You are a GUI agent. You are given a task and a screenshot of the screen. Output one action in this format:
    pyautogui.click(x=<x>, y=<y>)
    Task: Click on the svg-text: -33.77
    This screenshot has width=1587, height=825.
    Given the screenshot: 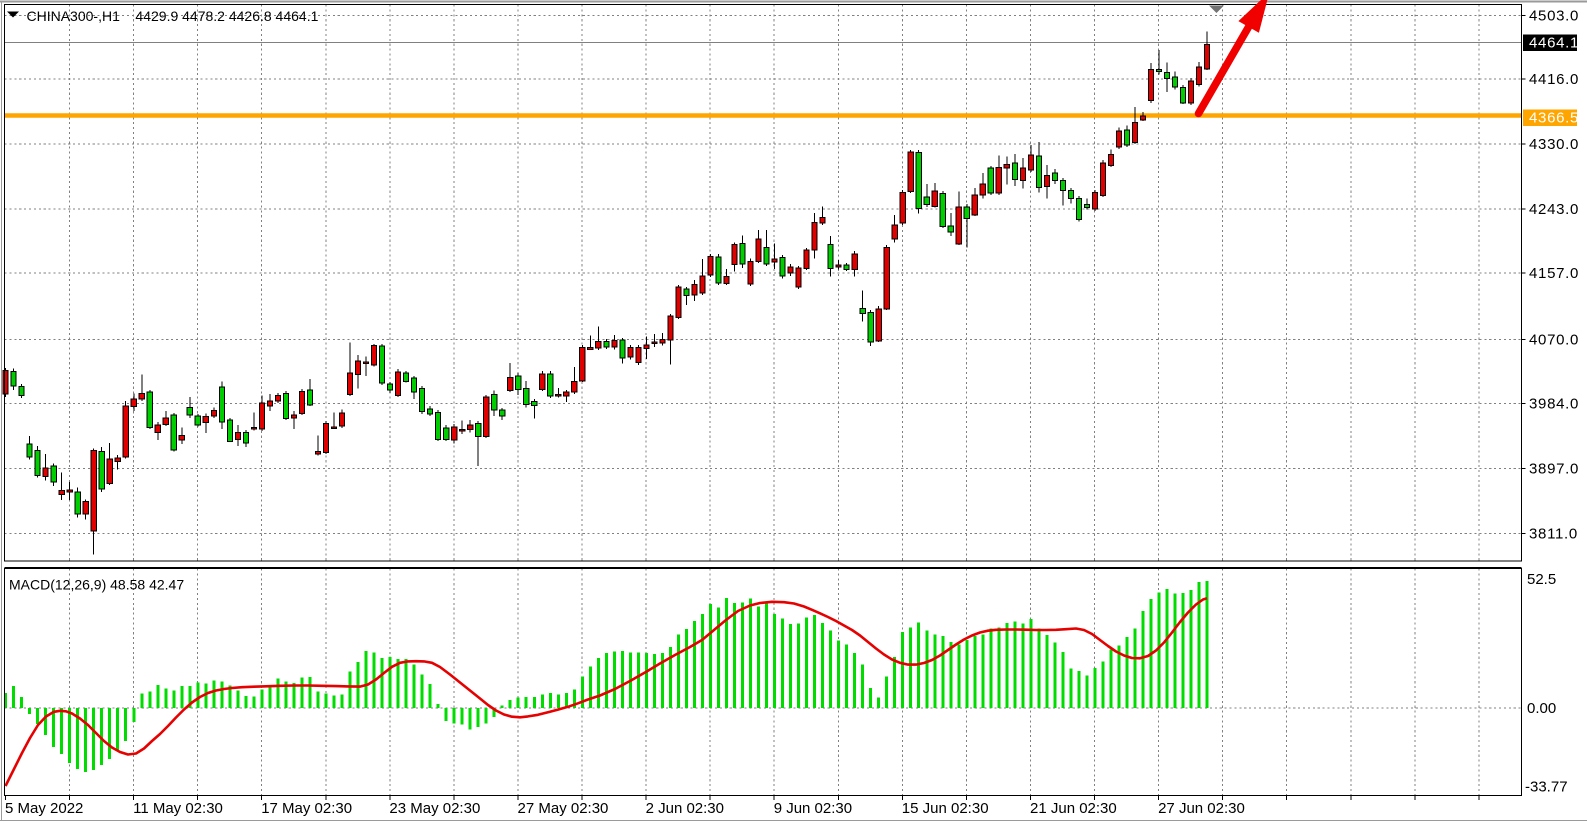 What is the action you would take?
    pyautogui.click(x=1546, y=787)
    